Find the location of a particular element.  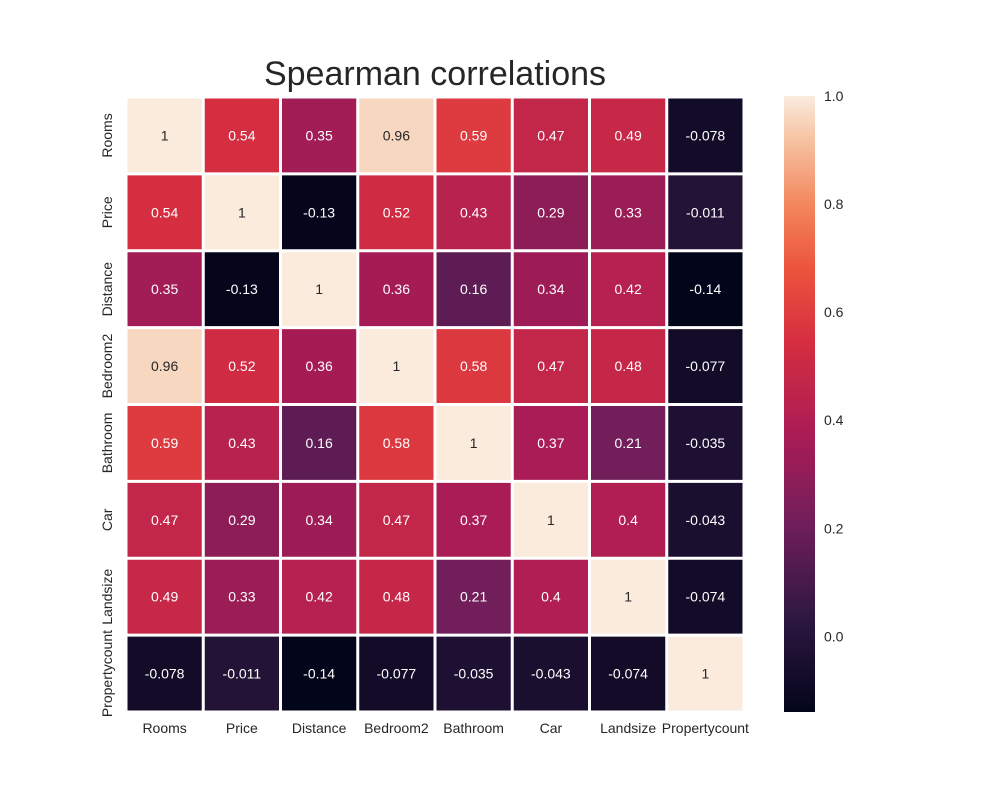

x-tick-label: Distance is located at coordinates (319, 728).